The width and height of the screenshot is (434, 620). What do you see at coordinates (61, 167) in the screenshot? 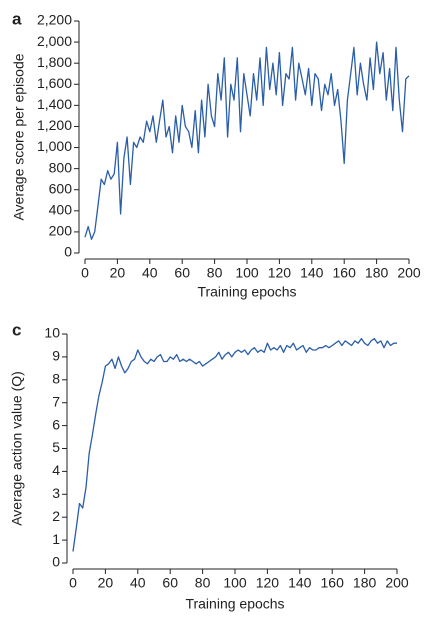
I see `y-tick-label: 800` at bounding box center [61, 167].